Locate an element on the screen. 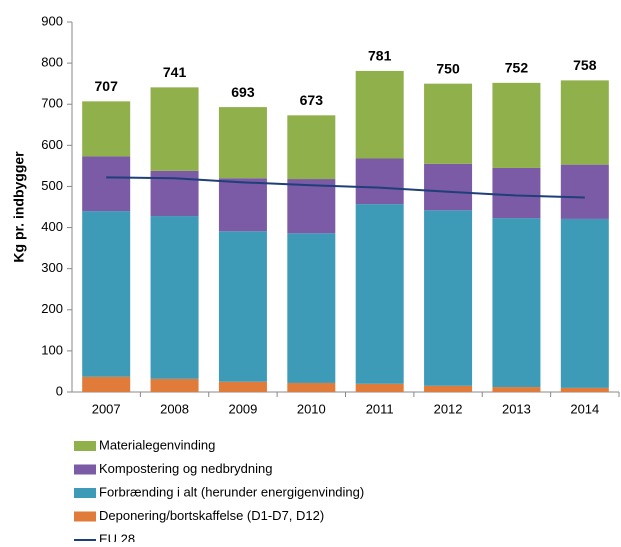 The width and height of the screenshot is (621, 547). x-tick-label: 2014 is located at coordinates (584, 408).